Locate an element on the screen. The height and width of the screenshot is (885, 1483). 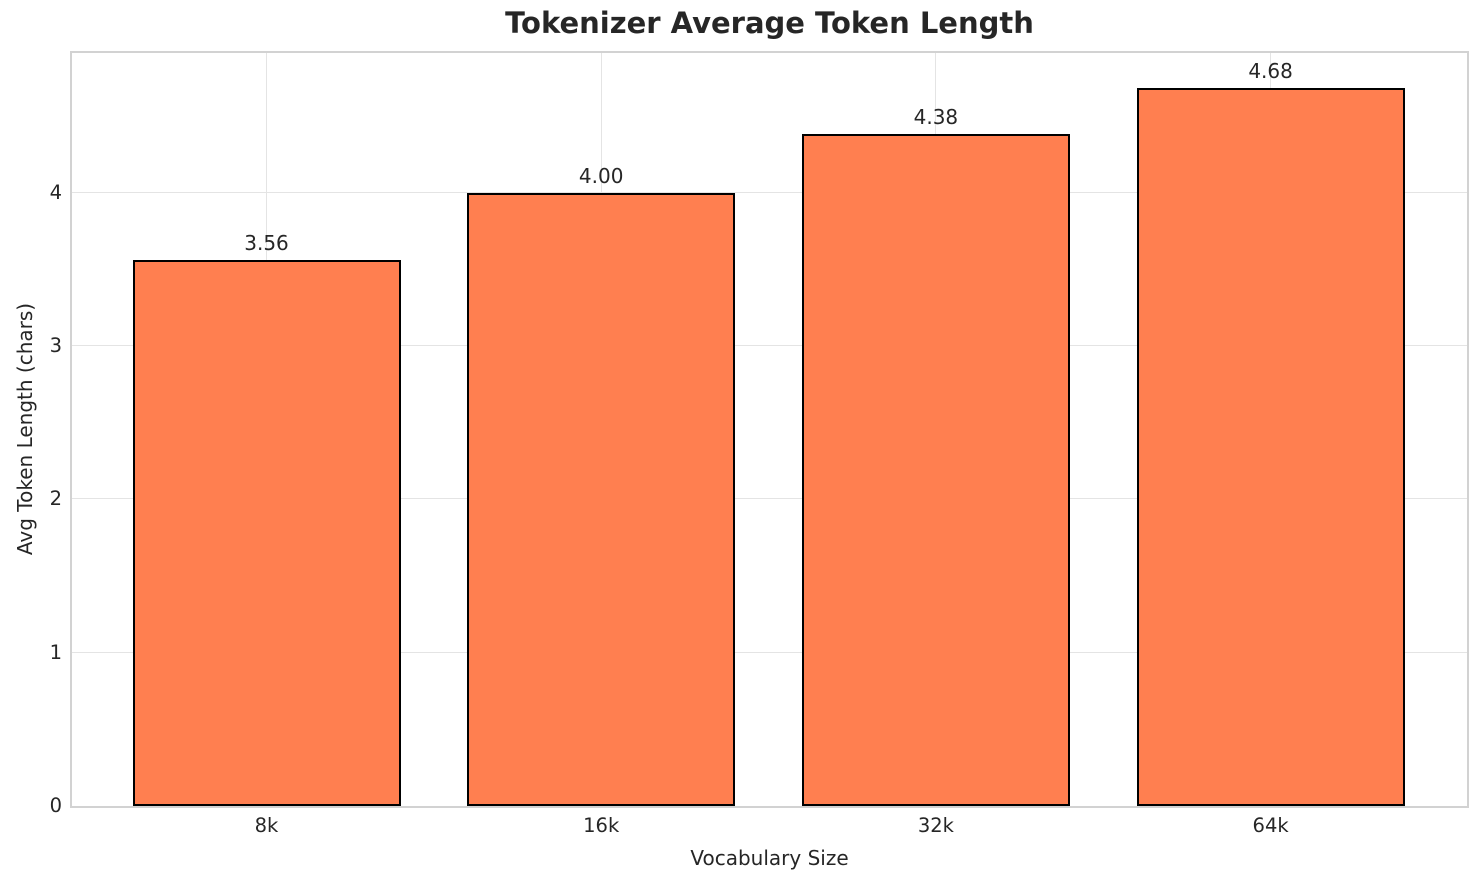
bar-16k is located at coordinates (601, 499).